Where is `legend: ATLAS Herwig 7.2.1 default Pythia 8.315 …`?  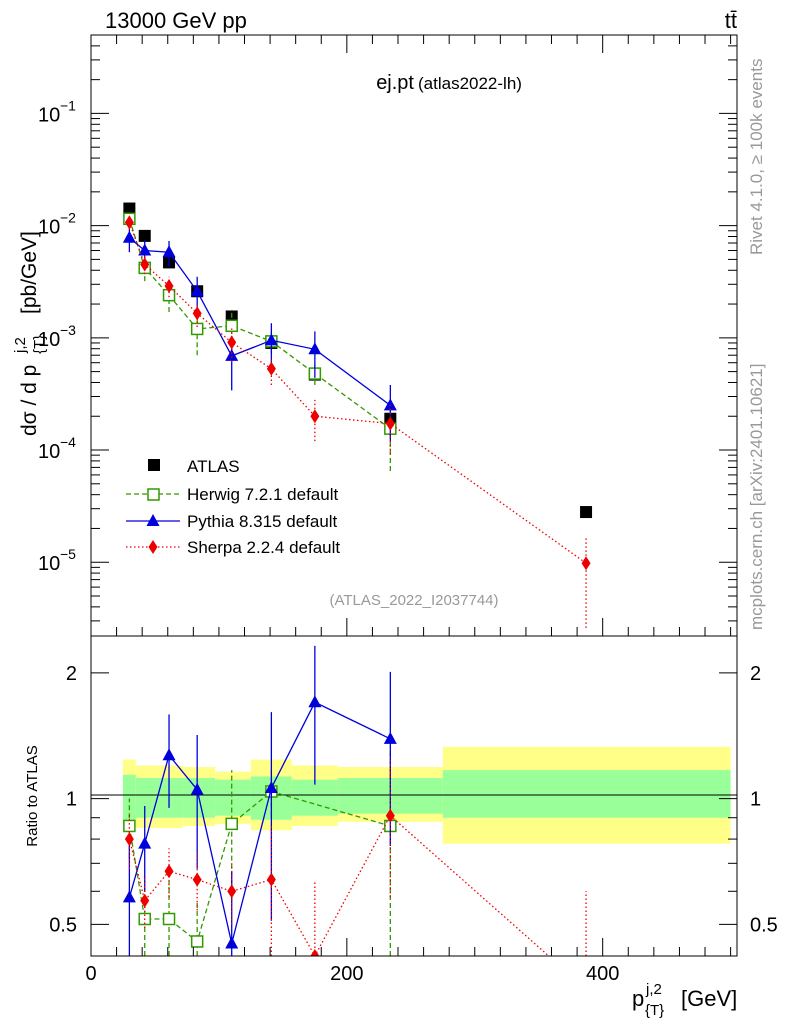 legend: ATLAS Herwig 7.2.1 default Pythia 8.315 … is located at coordinates (233, 507).